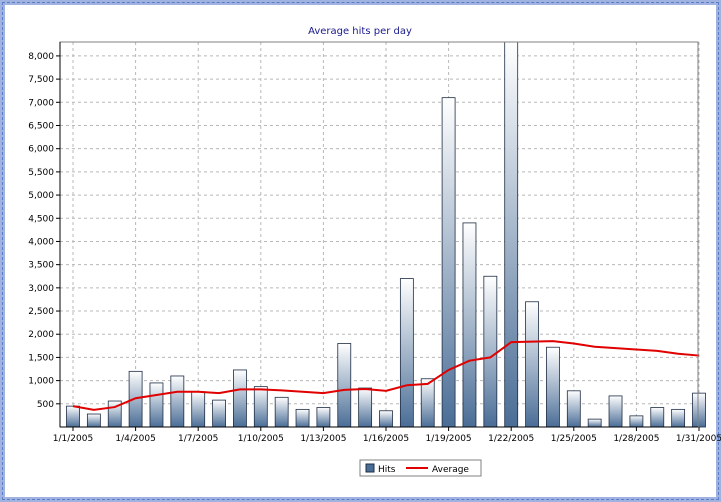 The image size is (721, 502). Describe the element at coordinates (41, 196) in the screenshot. I see `y-tick-label: 5,000` at that location.